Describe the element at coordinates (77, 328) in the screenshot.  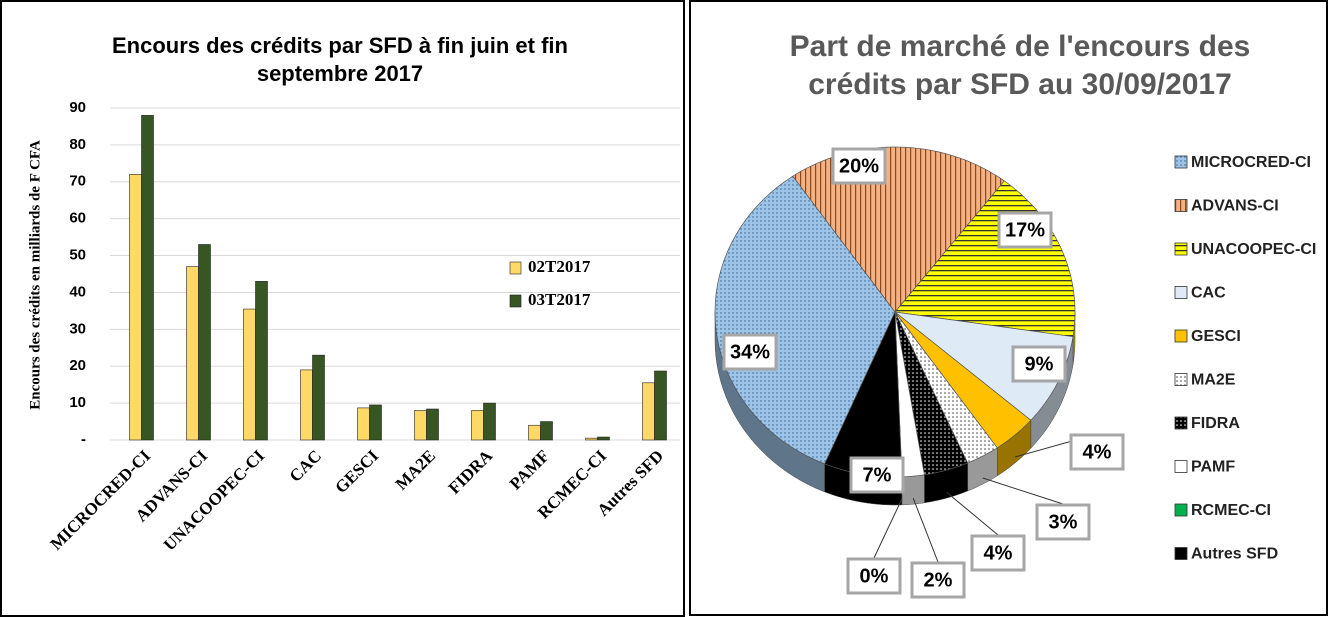
I see `y-tick-label: 30` at that location.